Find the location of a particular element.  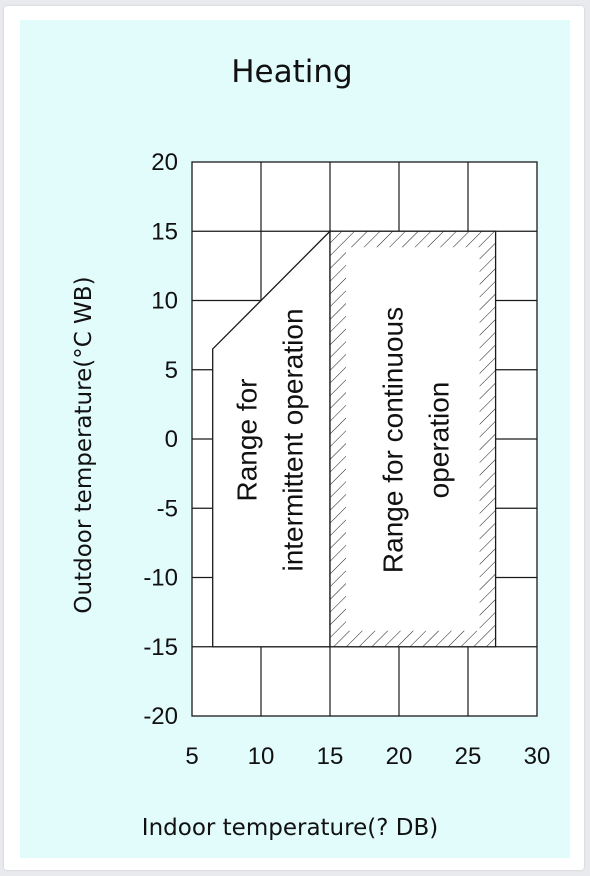

y-tick-label: 15 is located at coordinates (164, 231).